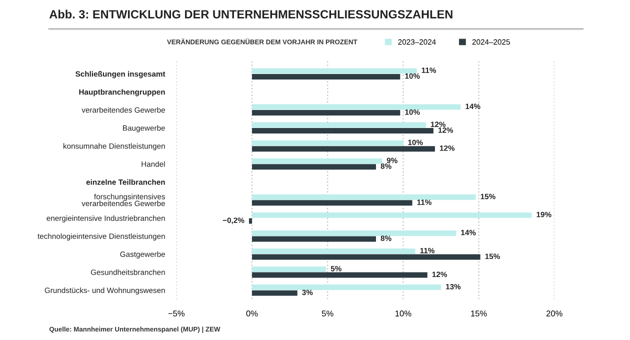  I want to click on x-tick-label: −5%, so click(176, 313).